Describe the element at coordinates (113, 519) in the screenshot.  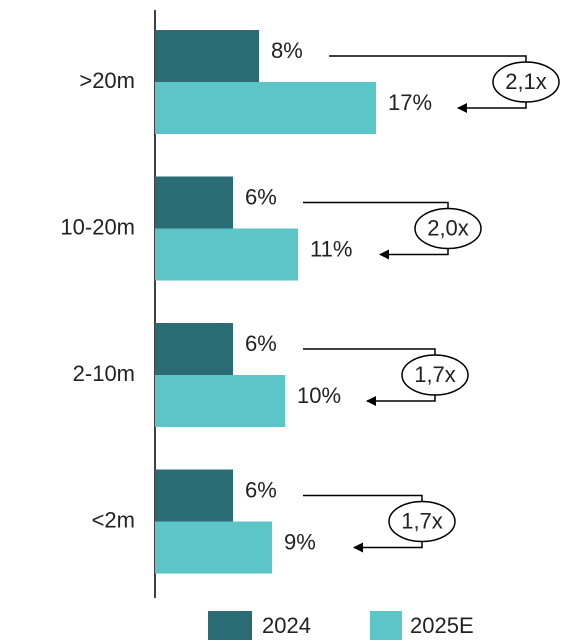
I see `category-label: <2m` at that location.